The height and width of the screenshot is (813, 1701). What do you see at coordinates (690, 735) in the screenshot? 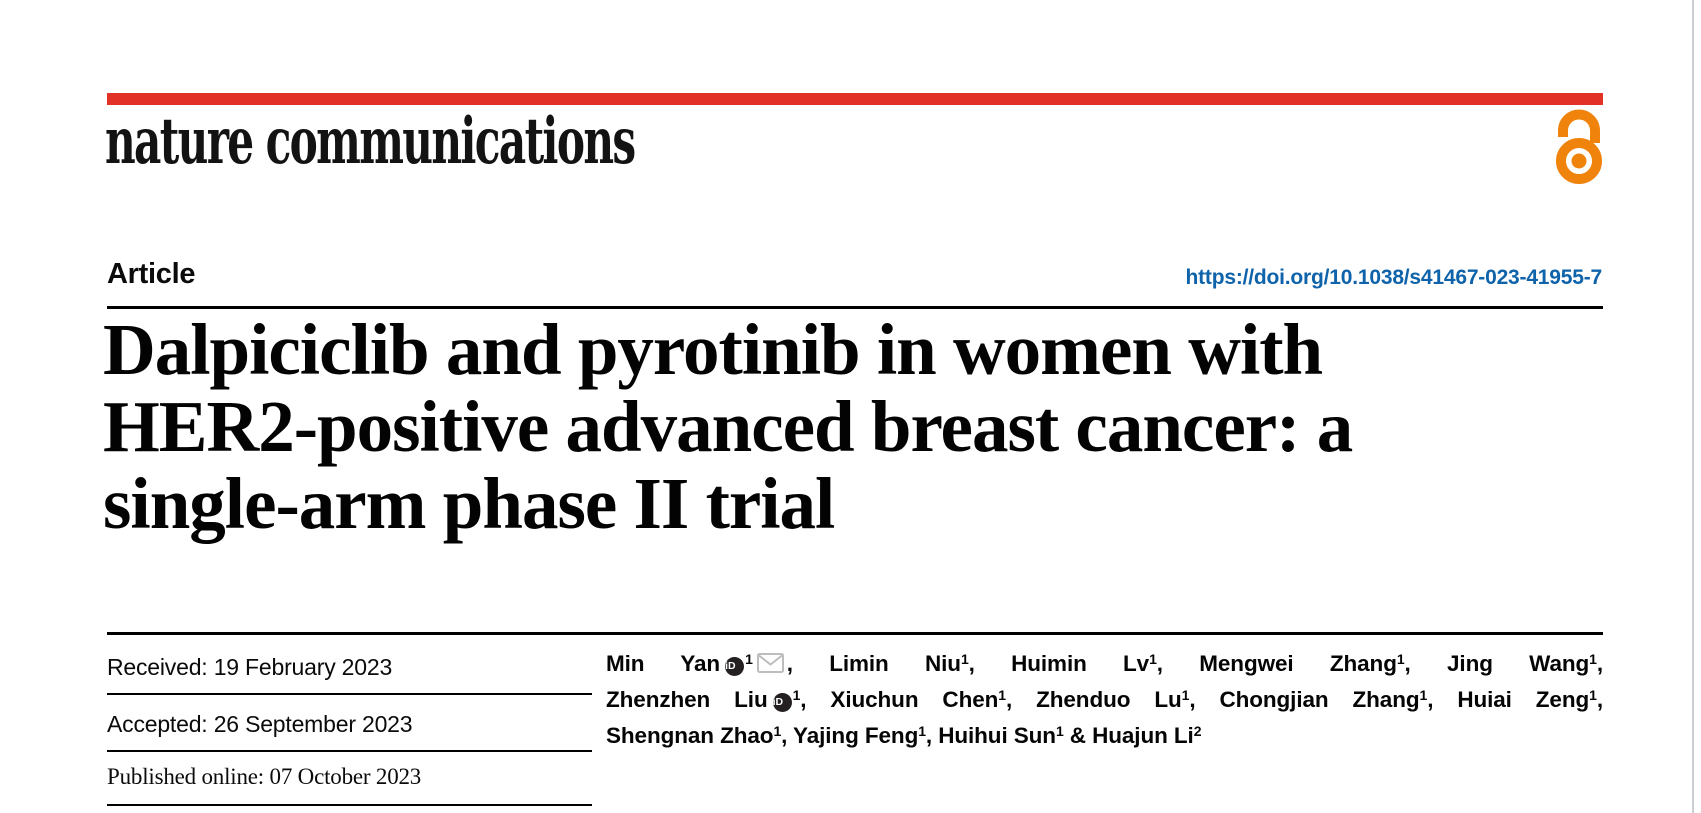
I see `author-name: Shengnan Zhao` at bounding box center [690, 735].